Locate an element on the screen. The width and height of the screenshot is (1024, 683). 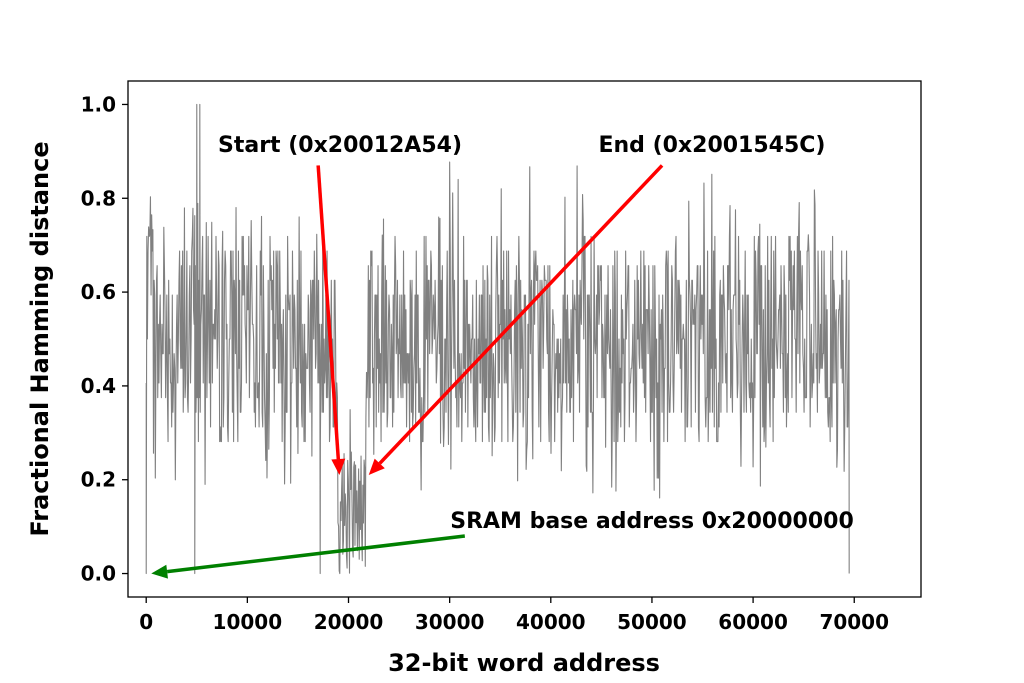
y-axis: 0.0 0.2 0.4 0.6 0.8 1.0 is located at coordinates (104, 339).